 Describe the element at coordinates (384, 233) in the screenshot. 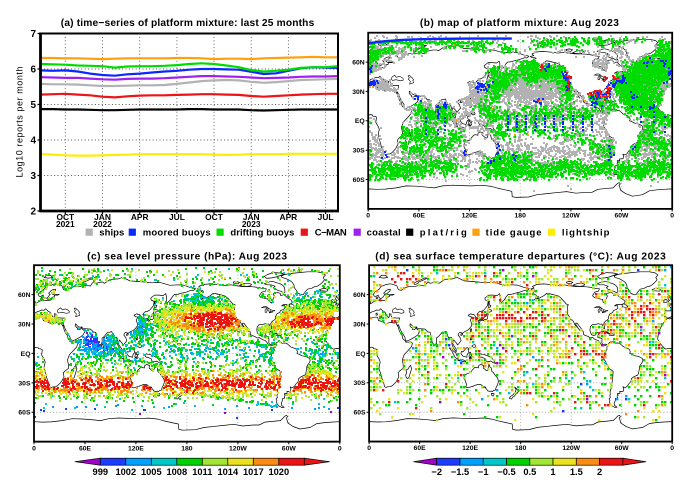

I see `svg-text: coastal` at that location.